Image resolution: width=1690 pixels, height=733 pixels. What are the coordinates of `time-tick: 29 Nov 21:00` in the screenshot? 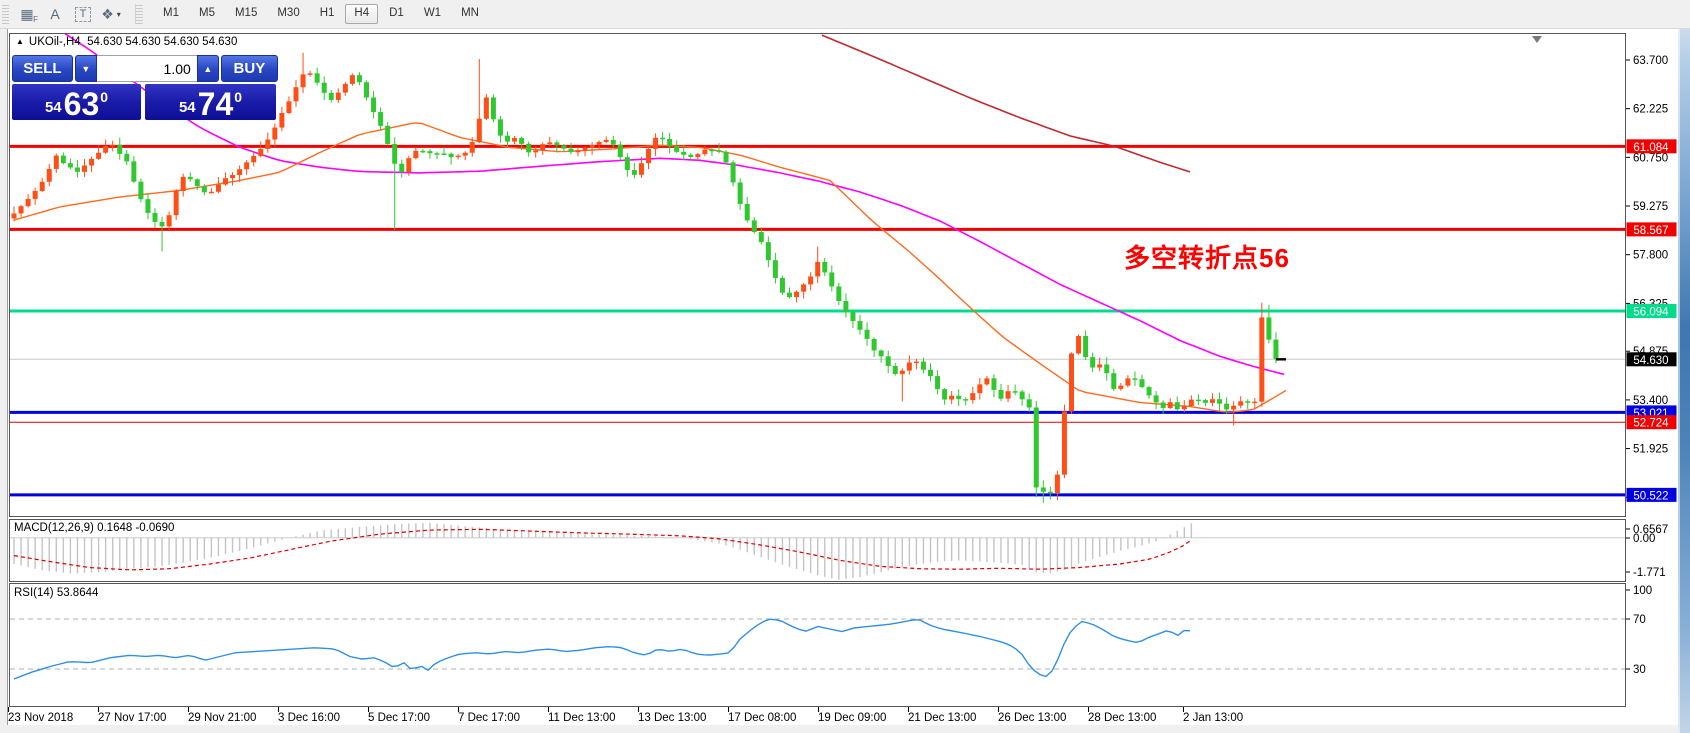 It's located at (222, 718).